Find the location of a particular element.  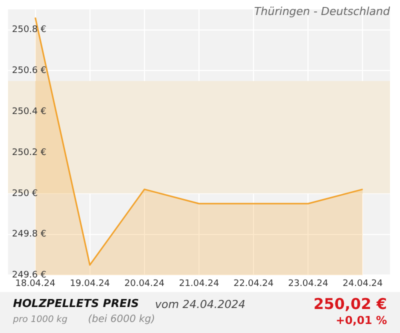

text: pro 1000 kg is located at coordinates (40, 320).